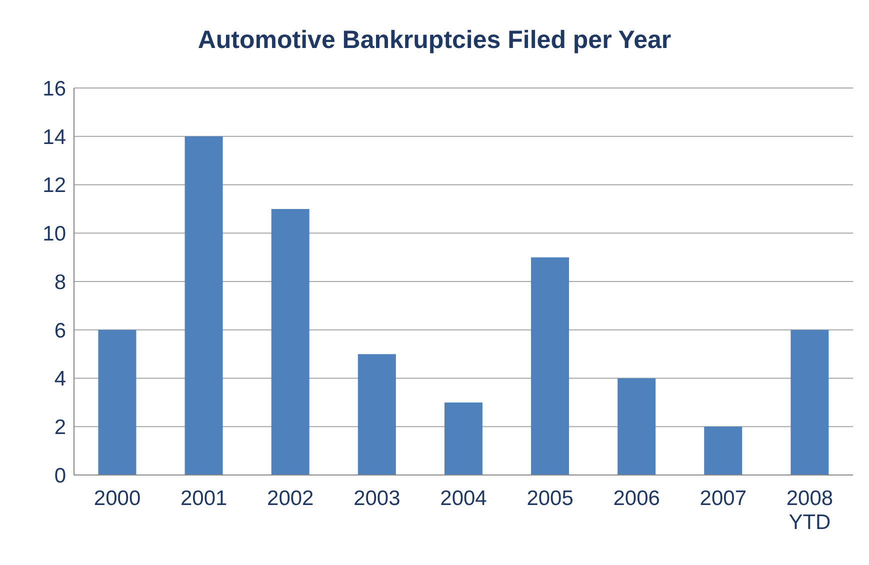 The image size is (869, 565). I want to click on x-tick-label: 2005, so click(550, 498).